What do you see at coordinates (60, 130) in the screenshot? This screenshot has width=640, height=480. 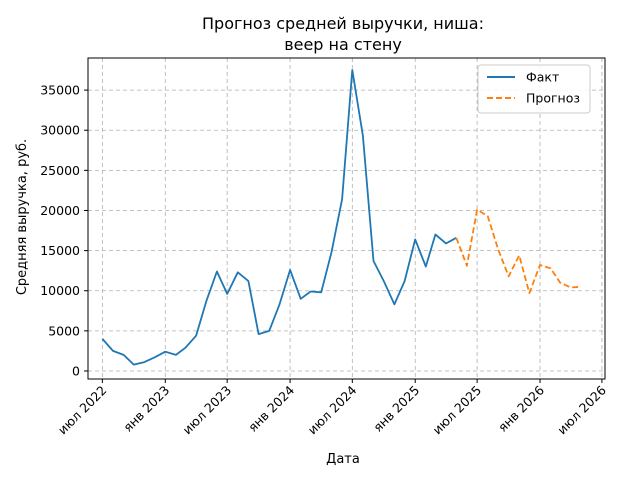 I see `y-tick-label: 30000` at bounding box center [60, 130].